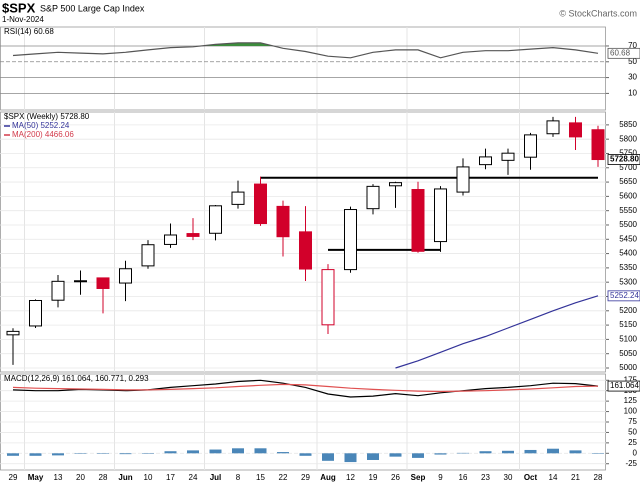 The height and width of the screenshot is (484, 640). Describe the element at coordinates (628, 339) in the screenshot. I see `y-tick-label: 5100` at that location.